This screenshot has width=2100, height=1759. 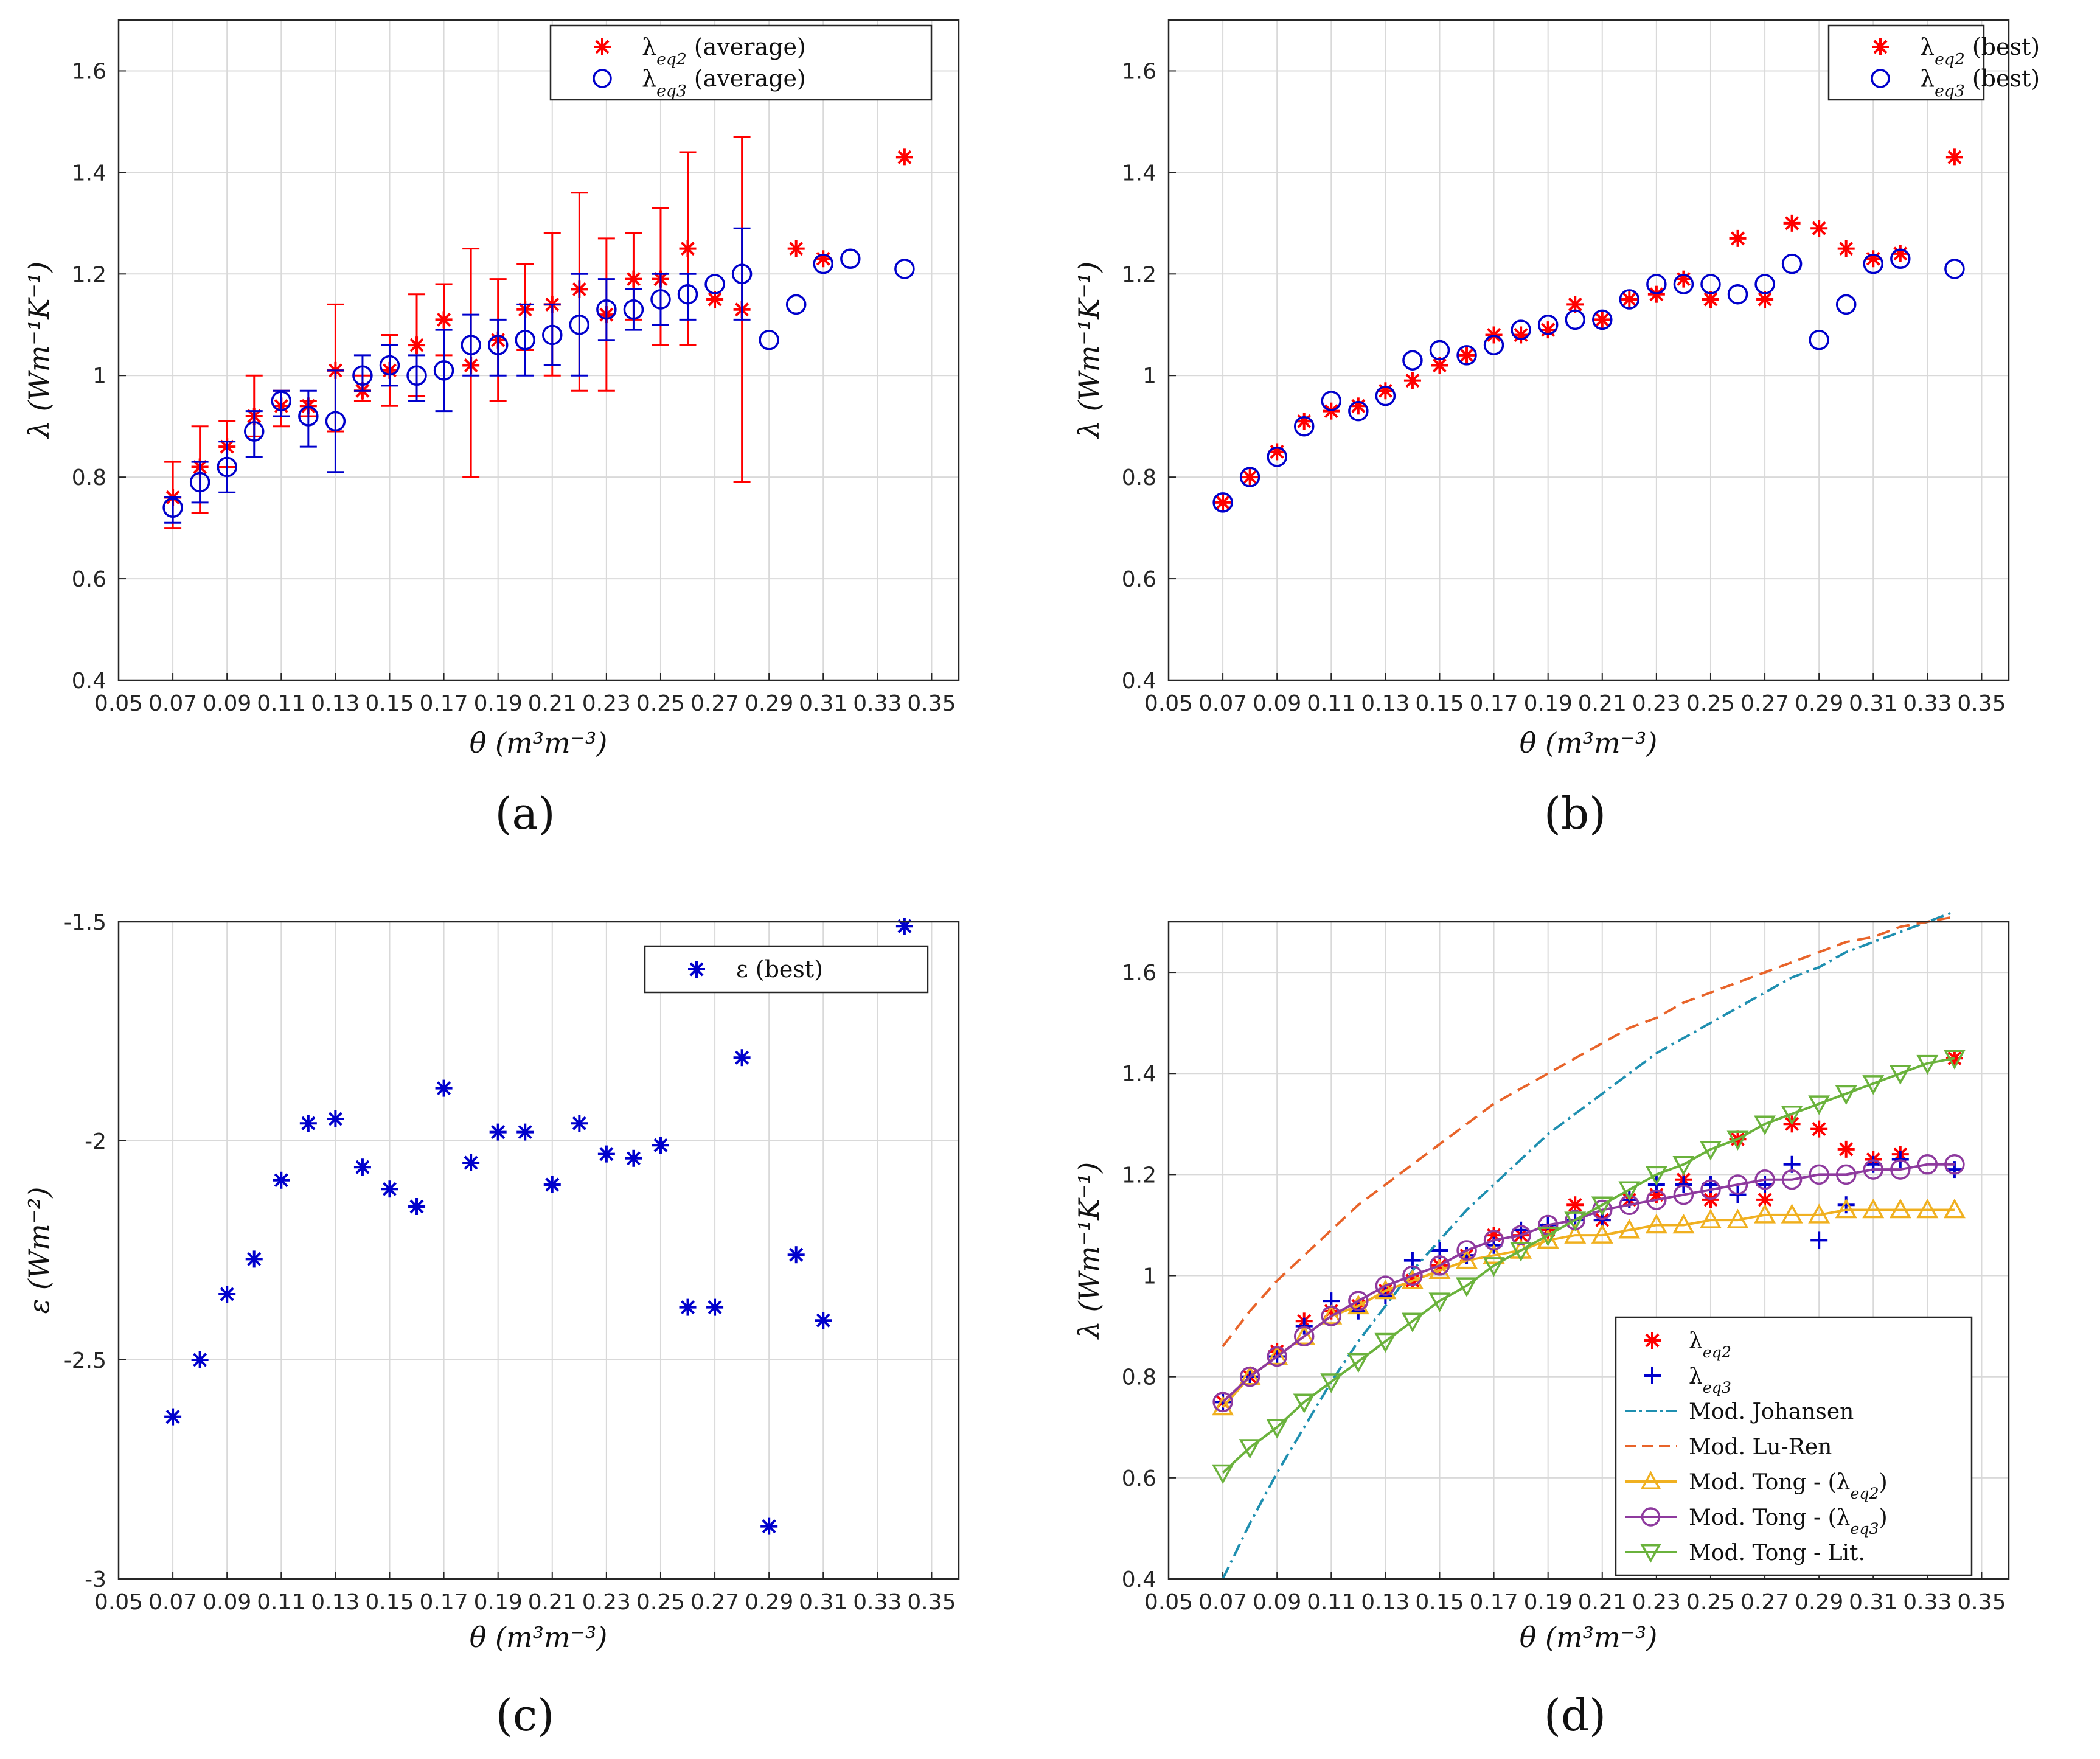 I want to click on legend-label: ε (best), so click(x=779, y=969).